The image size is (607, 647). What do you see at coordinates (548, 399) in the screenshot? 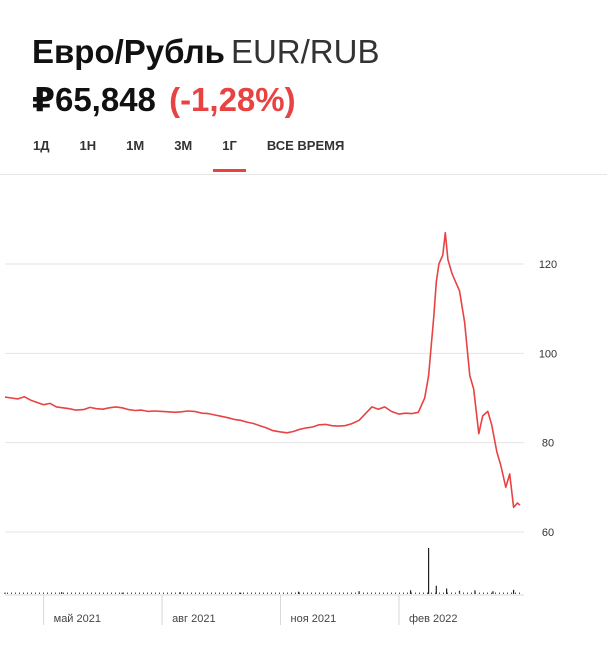
I see `y-axis: 60 80 100 120` at bounding box center [548, 399].